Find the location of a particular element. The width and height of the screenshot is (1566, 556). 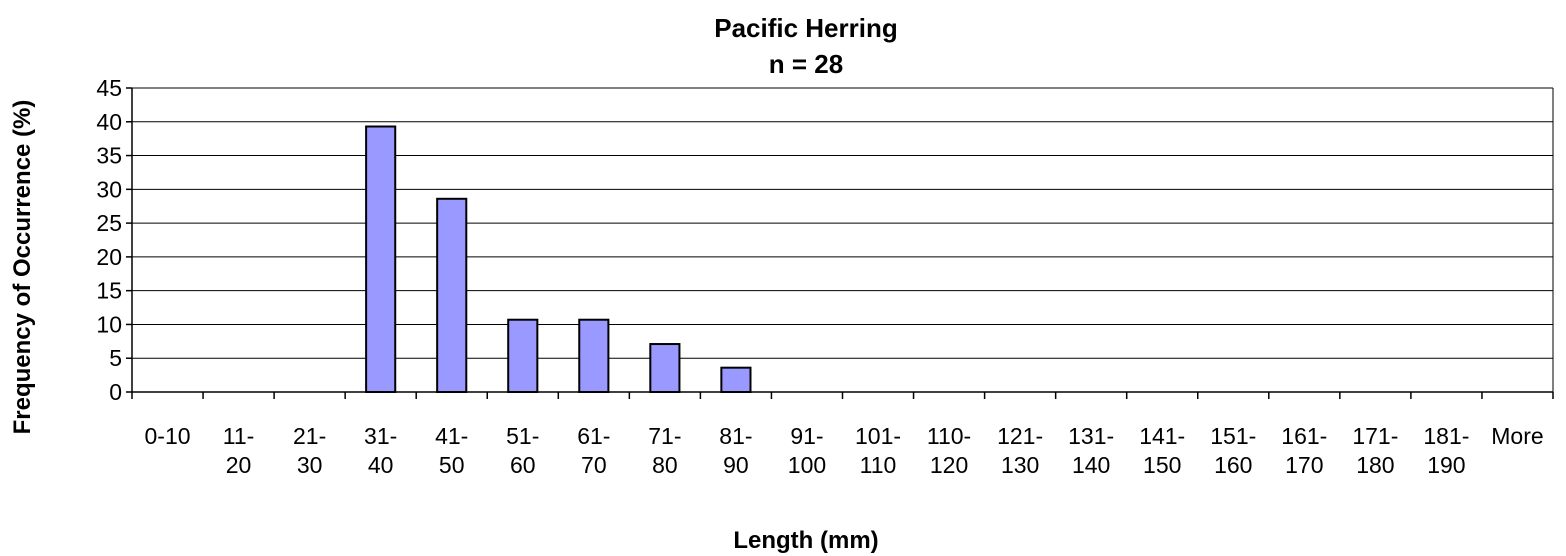

x-tick-label-line: 151- is located at coordinates (1233, 436).